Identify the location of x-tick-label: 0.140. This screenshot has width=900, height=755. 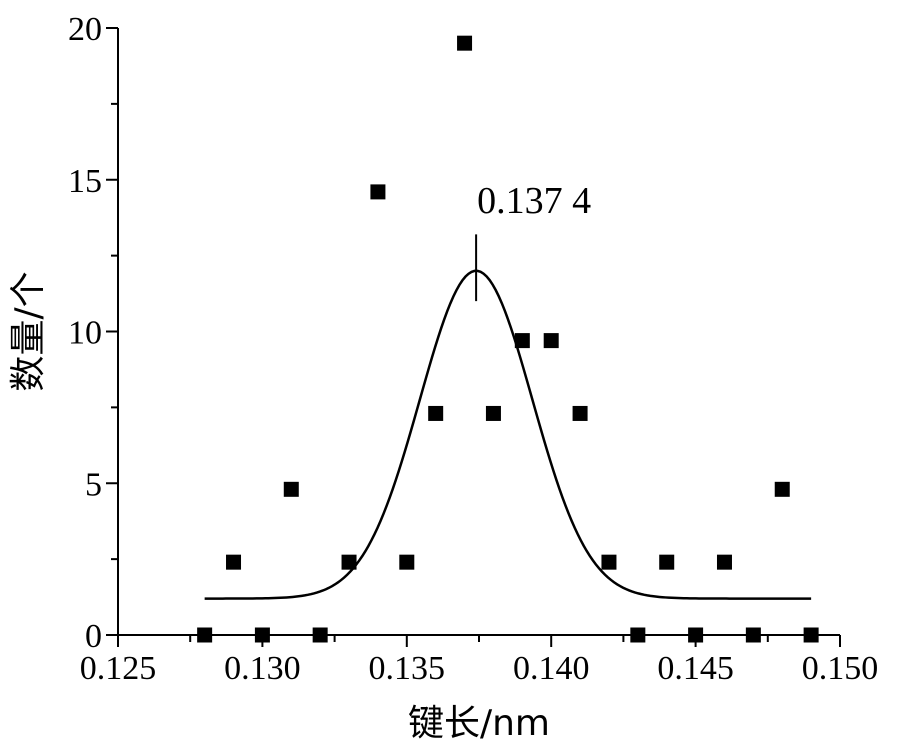
(551, 668).